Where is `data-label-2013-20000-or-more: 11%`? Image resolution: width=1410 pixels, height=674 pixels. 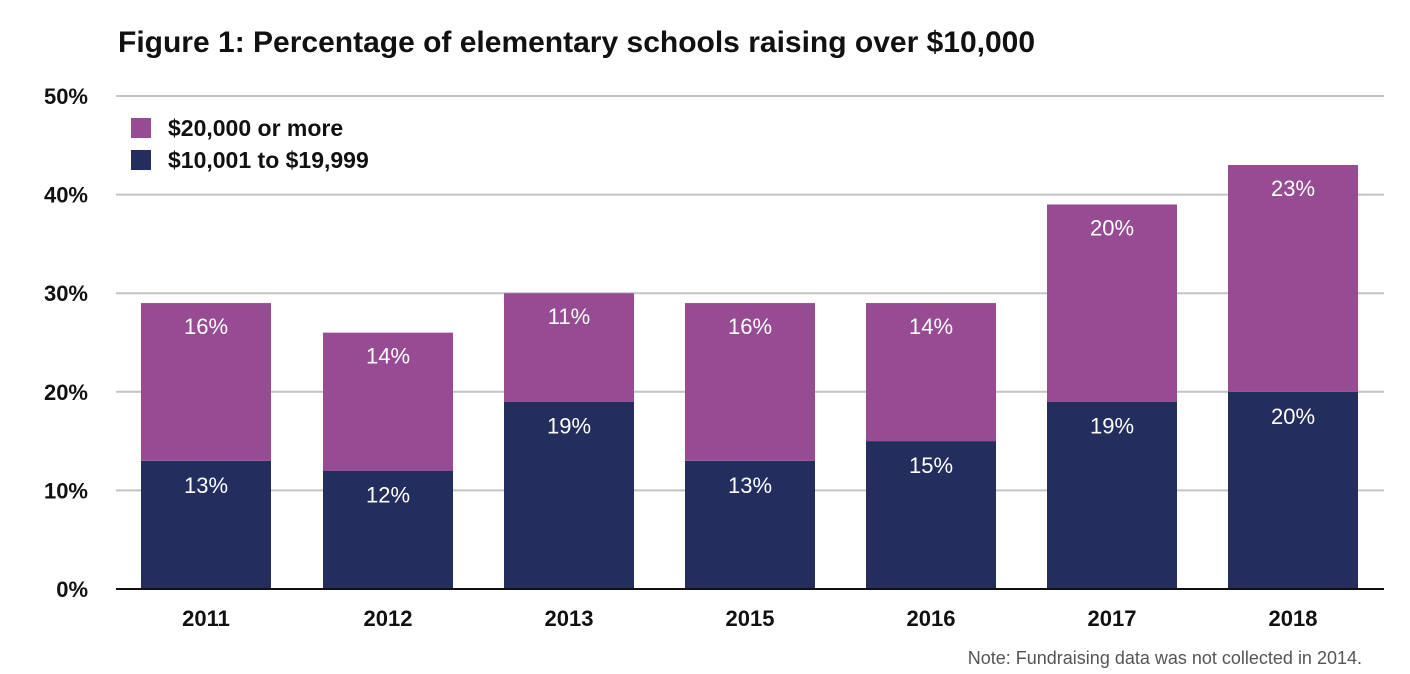
data-label-2013-20000-or-more: 11% is located at coordinates (569, 316).